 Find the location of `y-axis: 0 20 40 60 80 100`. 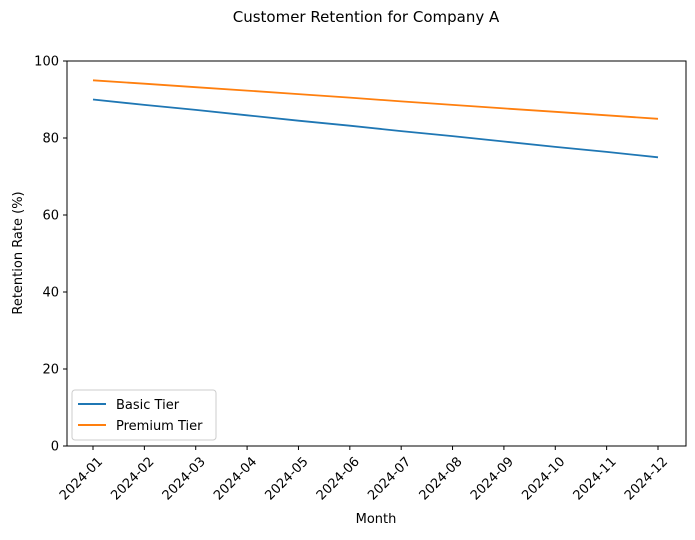

y-axis: 0 20 40 60 80 100 is located at coordinates (50, 255).